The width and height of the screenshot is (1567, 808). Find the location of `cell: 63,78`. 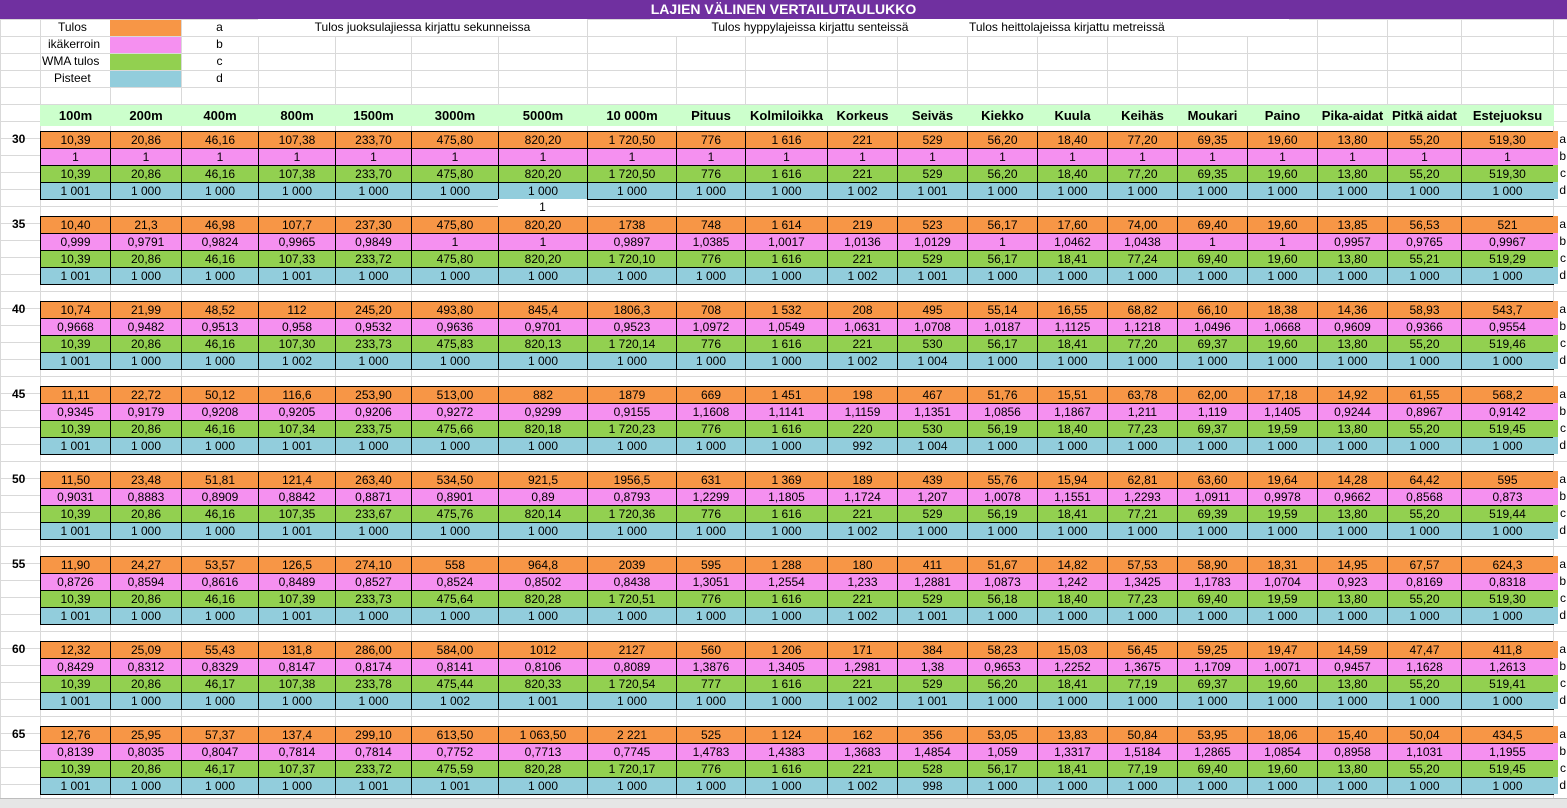

cell: 63,78 is located at coordinates (1142, 395).